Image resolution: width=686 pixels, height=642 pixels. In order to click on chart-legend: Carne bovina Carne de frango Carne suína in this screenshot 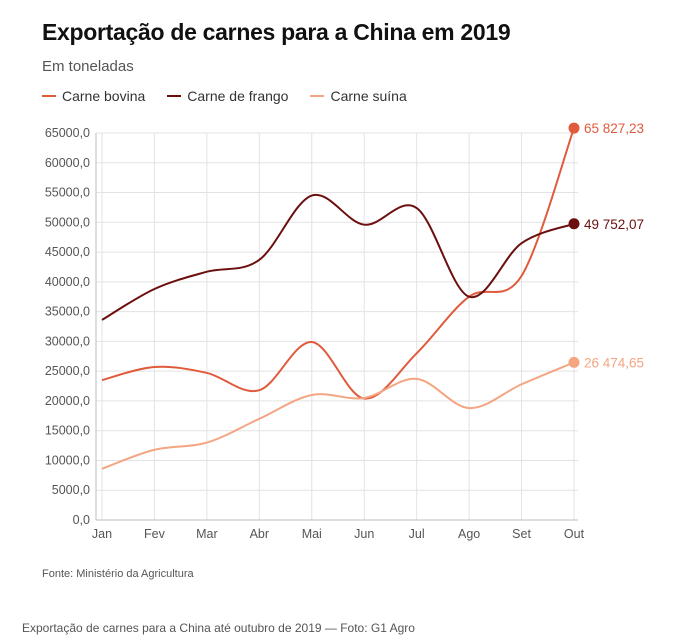, I will do `click(224, 96)`.